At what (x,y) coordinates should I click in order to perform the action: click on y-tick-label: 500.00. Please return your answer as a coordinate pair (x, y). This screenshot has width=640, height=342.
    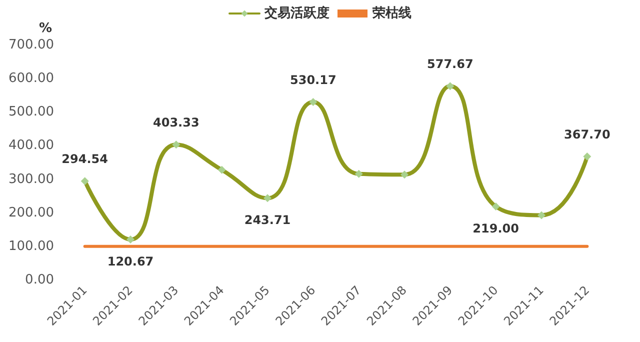
    Looking at the image, I should click on (31, 112).